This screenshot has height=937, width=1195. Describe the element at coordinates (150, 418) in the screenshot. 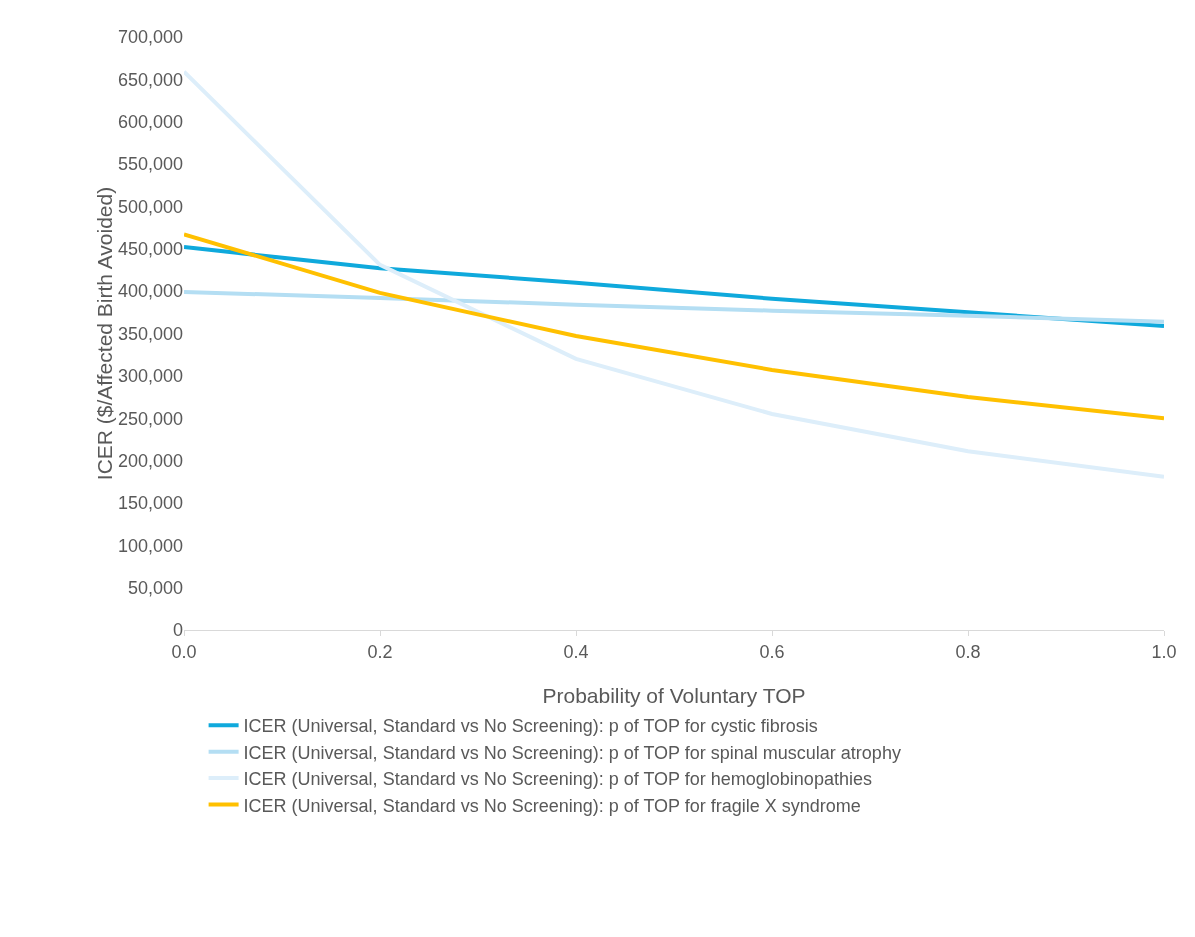

I see `y-tick-label: 250,000` at that location.